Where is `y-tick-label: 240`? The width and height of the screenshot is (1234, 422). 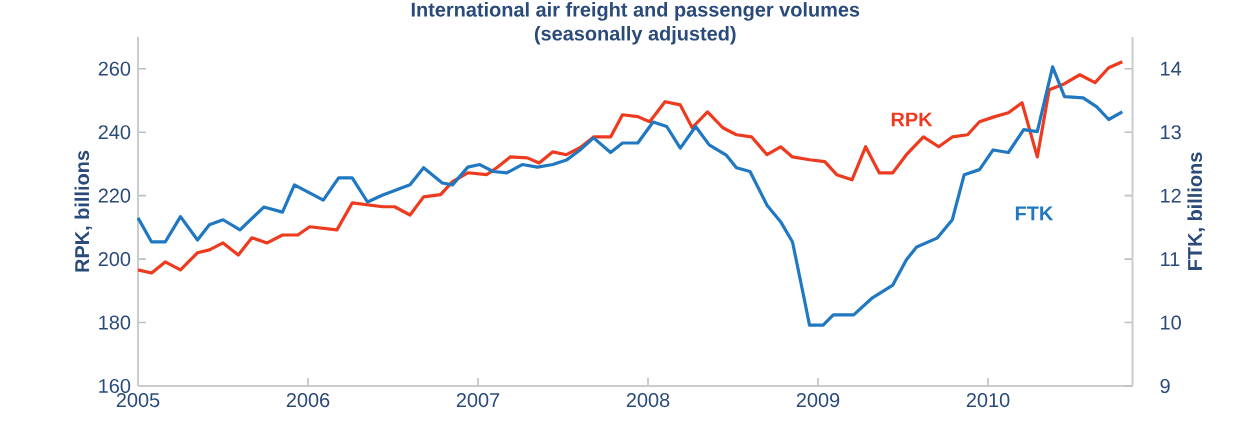 y-tick-label: 240 is located at coordinates (114, 132).